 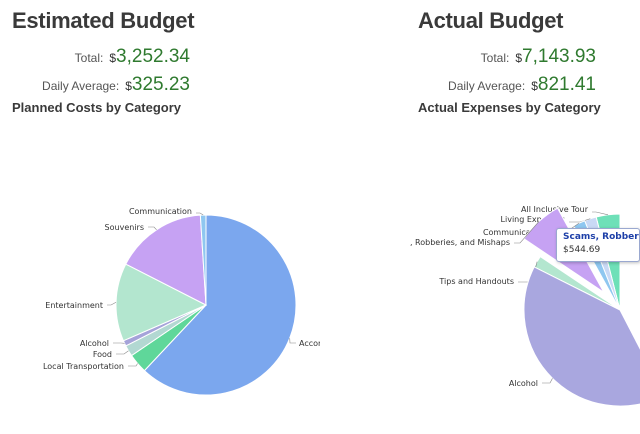 What do you see at coordinates (582, 250) in the screenshot?
I see `tooltip-value: $544.69` at bounding box center [582, 250].